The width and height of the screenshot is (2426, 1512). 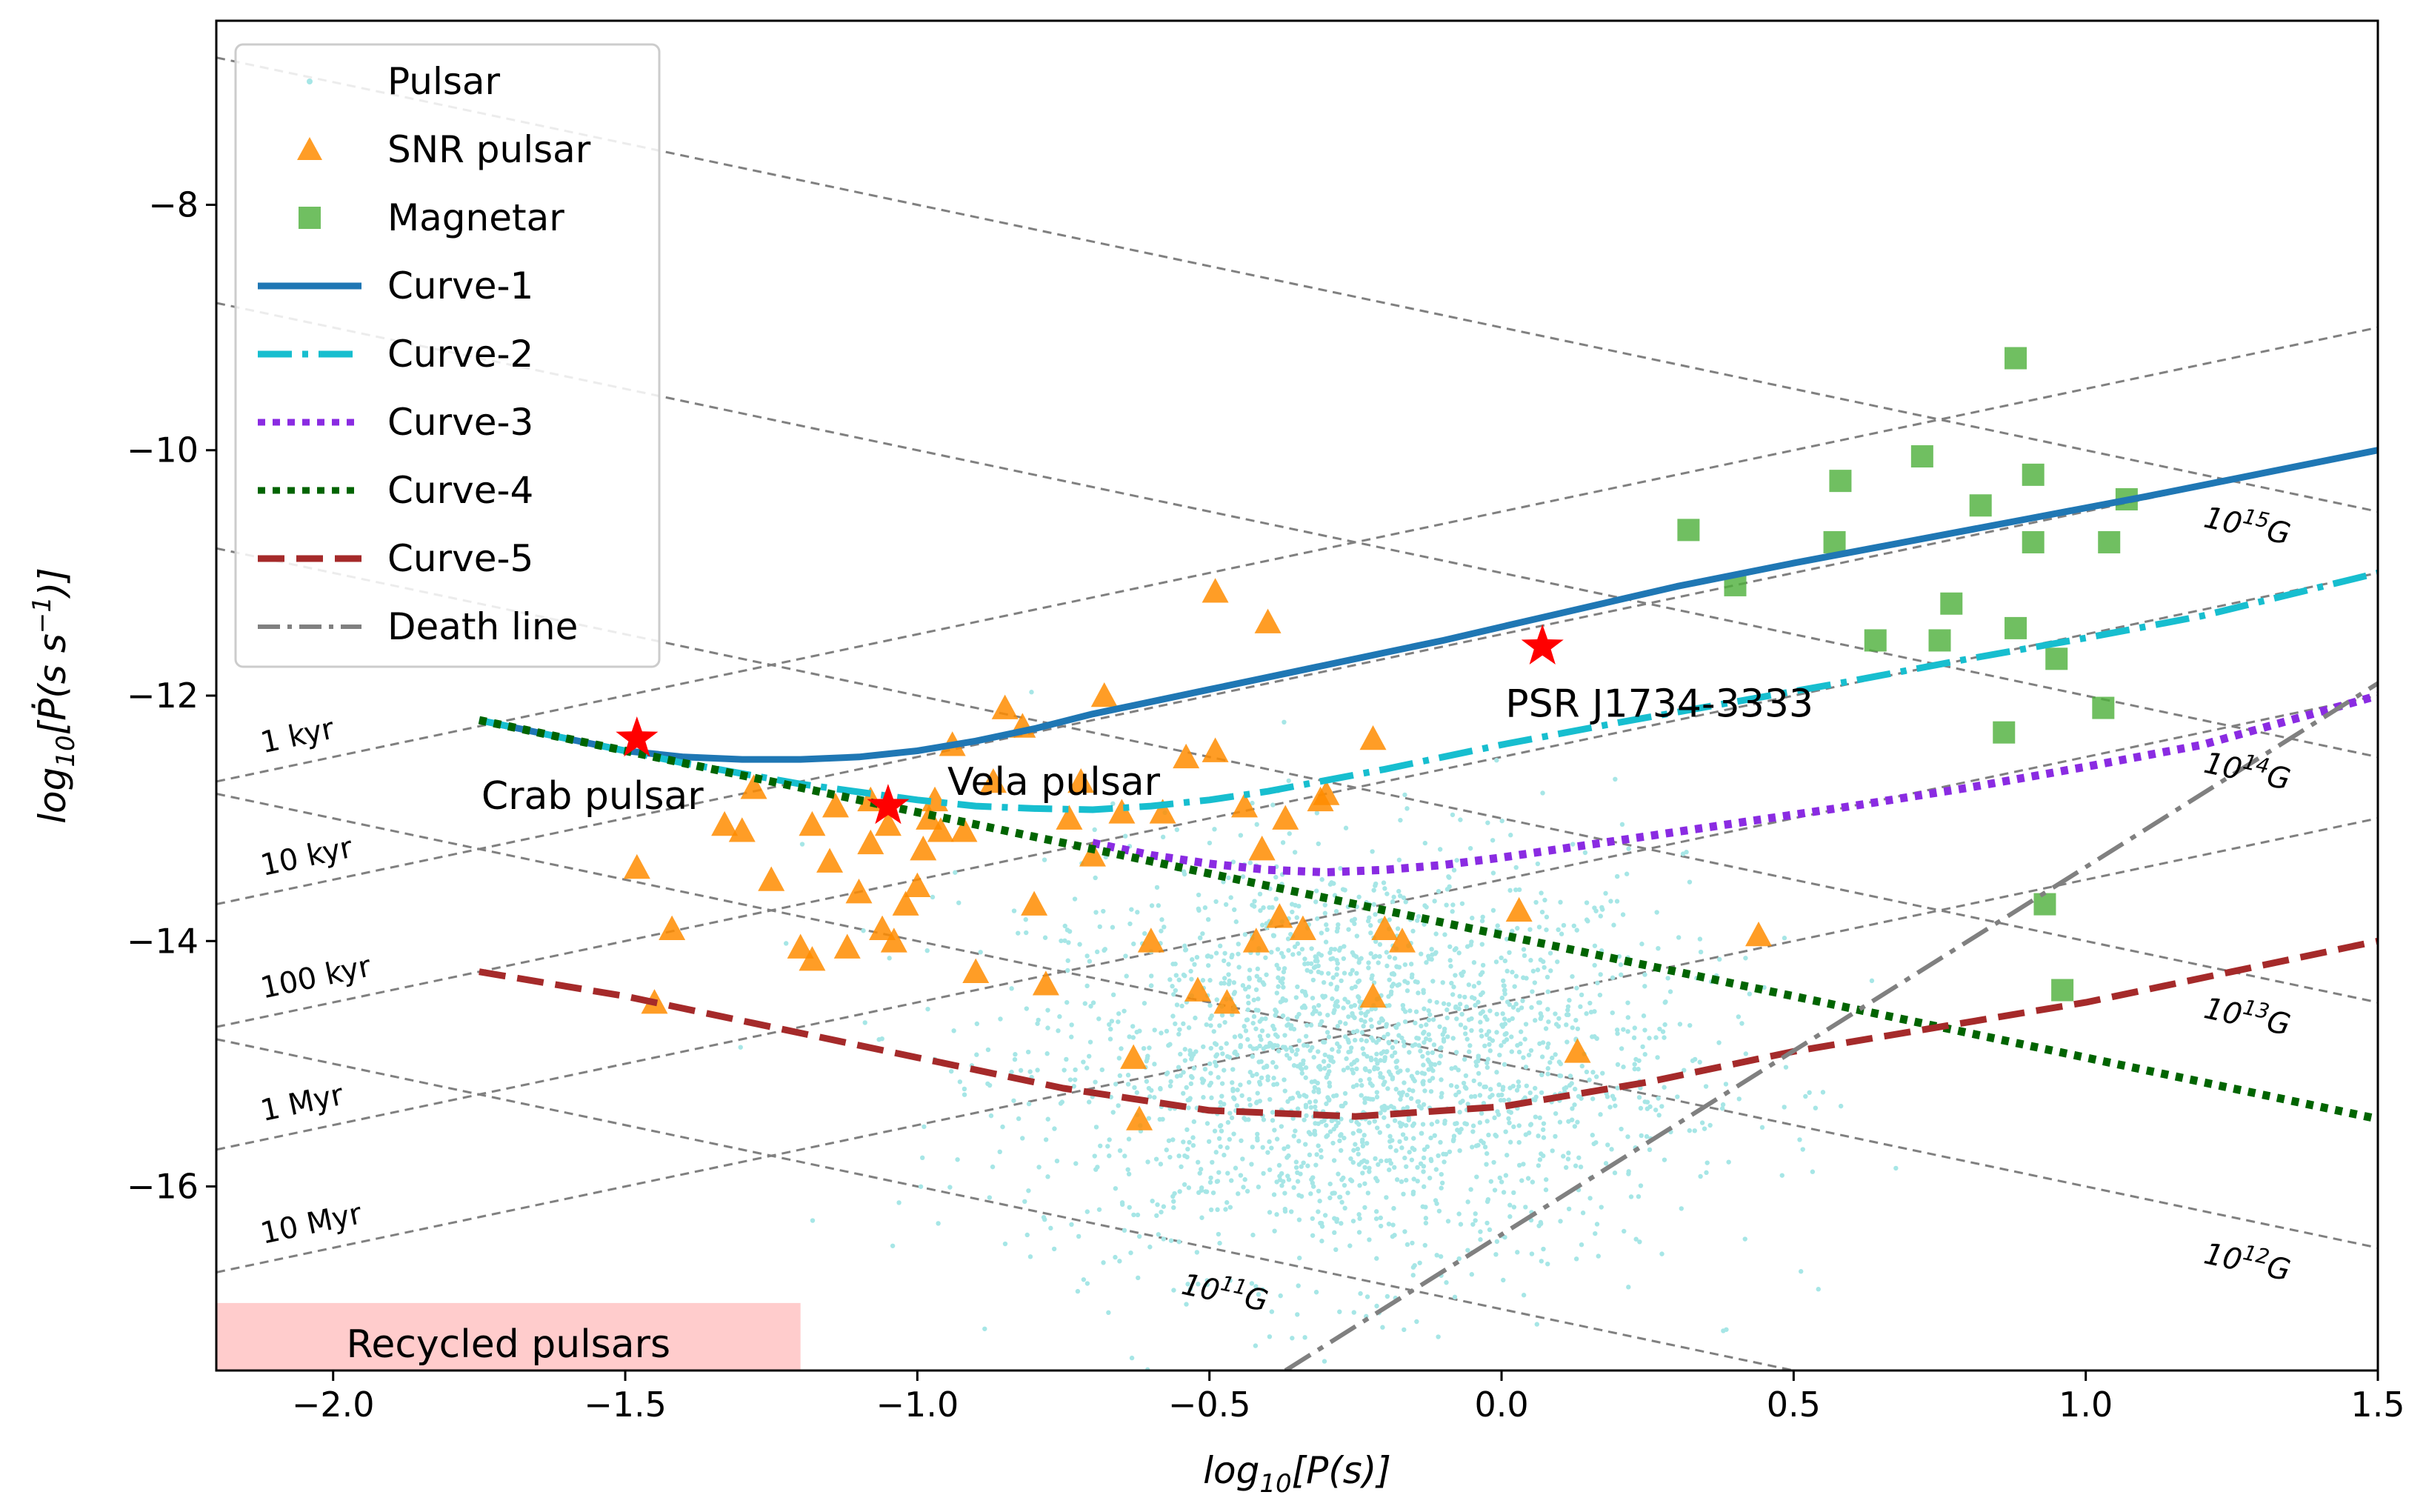 I want to click on x-tick-label: 1.5, so click(x=2377, y=1405).